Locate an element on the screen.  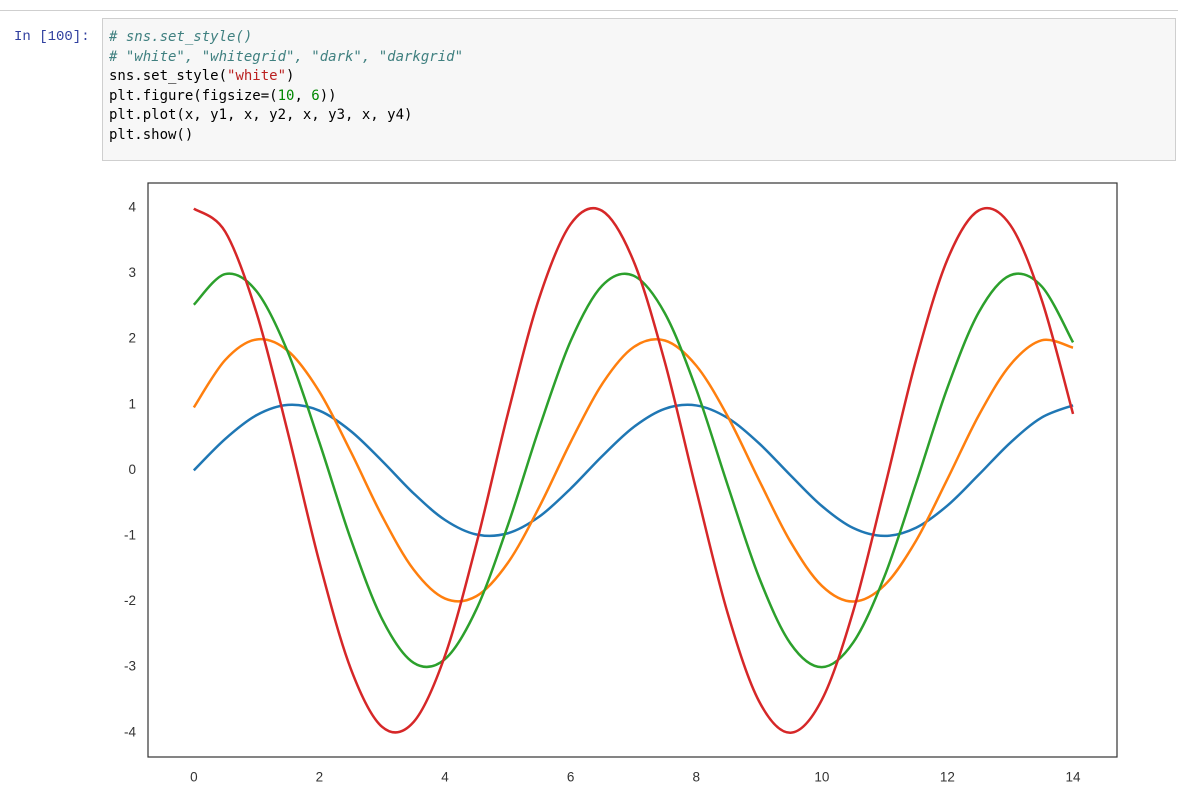
x-tick-label: 12 is located at coordinates (947, 777).